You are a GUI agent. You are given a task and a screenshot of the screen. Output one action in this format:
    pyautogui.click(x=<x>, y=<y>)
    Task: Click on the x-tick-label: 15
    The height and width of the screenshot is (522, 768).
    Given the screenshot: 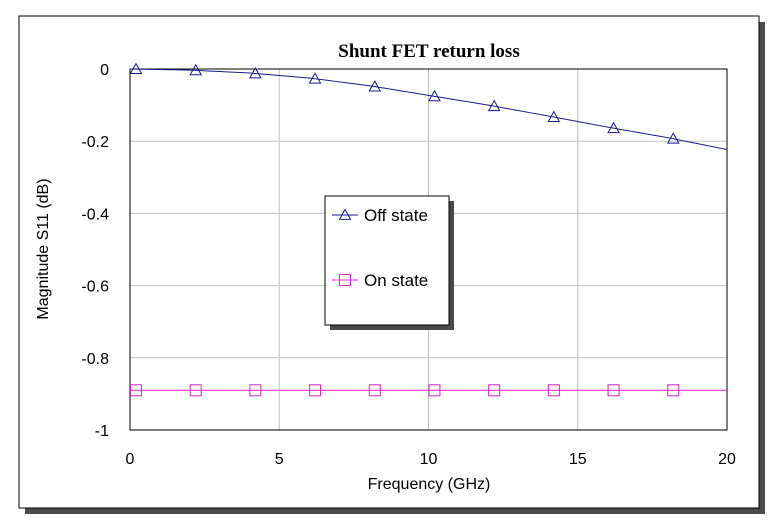 What is the action you would take?
    pyautogui.click(x=578, y=459)
    